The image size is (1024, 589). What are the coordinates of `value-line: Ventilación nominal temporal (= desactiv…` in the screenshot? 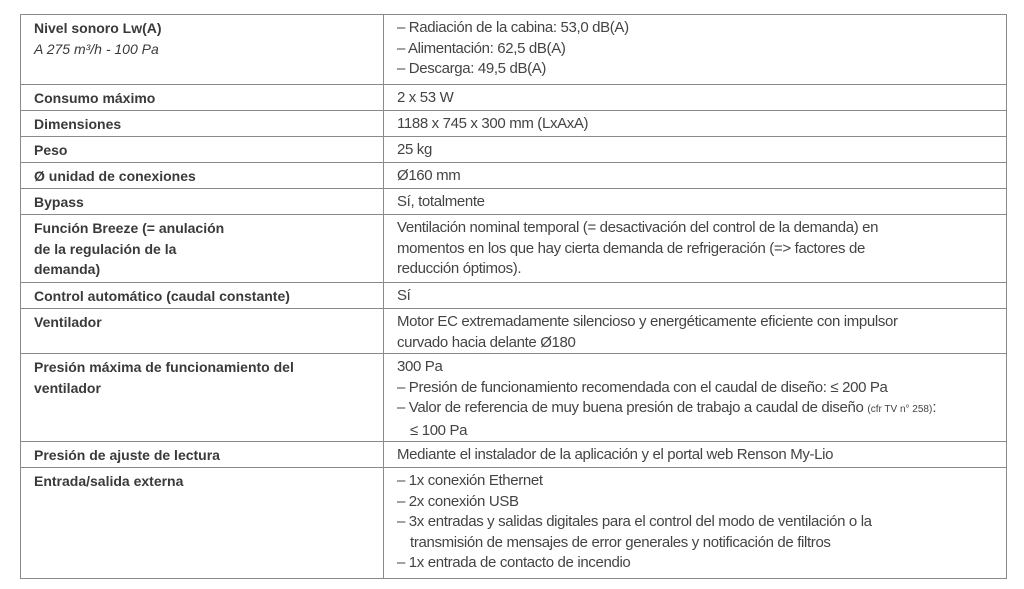 It's located at (638, 227).